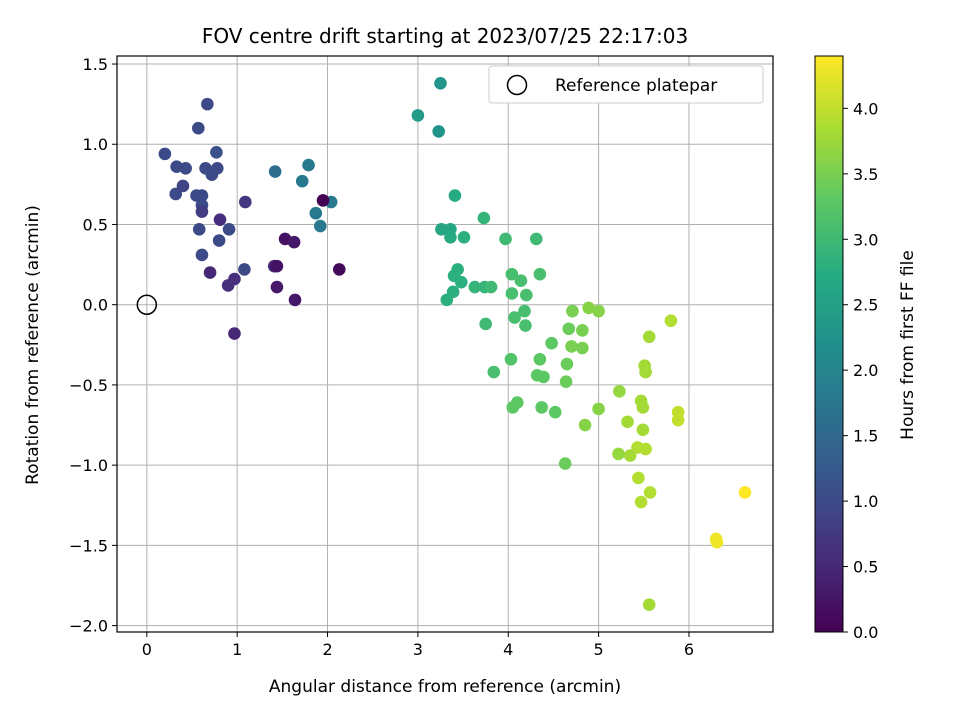 Image resolution: width=960 pixels, height=720 pixels. I want to click on x-tick-label: 1, so click(237, 649).